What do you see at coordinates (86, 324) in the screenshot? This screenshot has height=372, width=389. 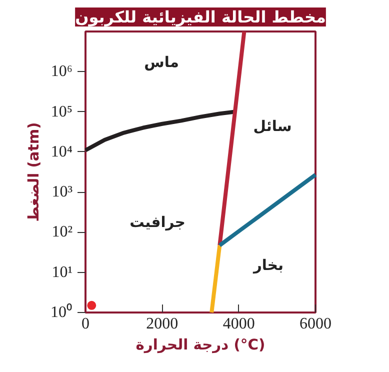 I see `x-tick-label: 0` at bounding box center [86, 324].